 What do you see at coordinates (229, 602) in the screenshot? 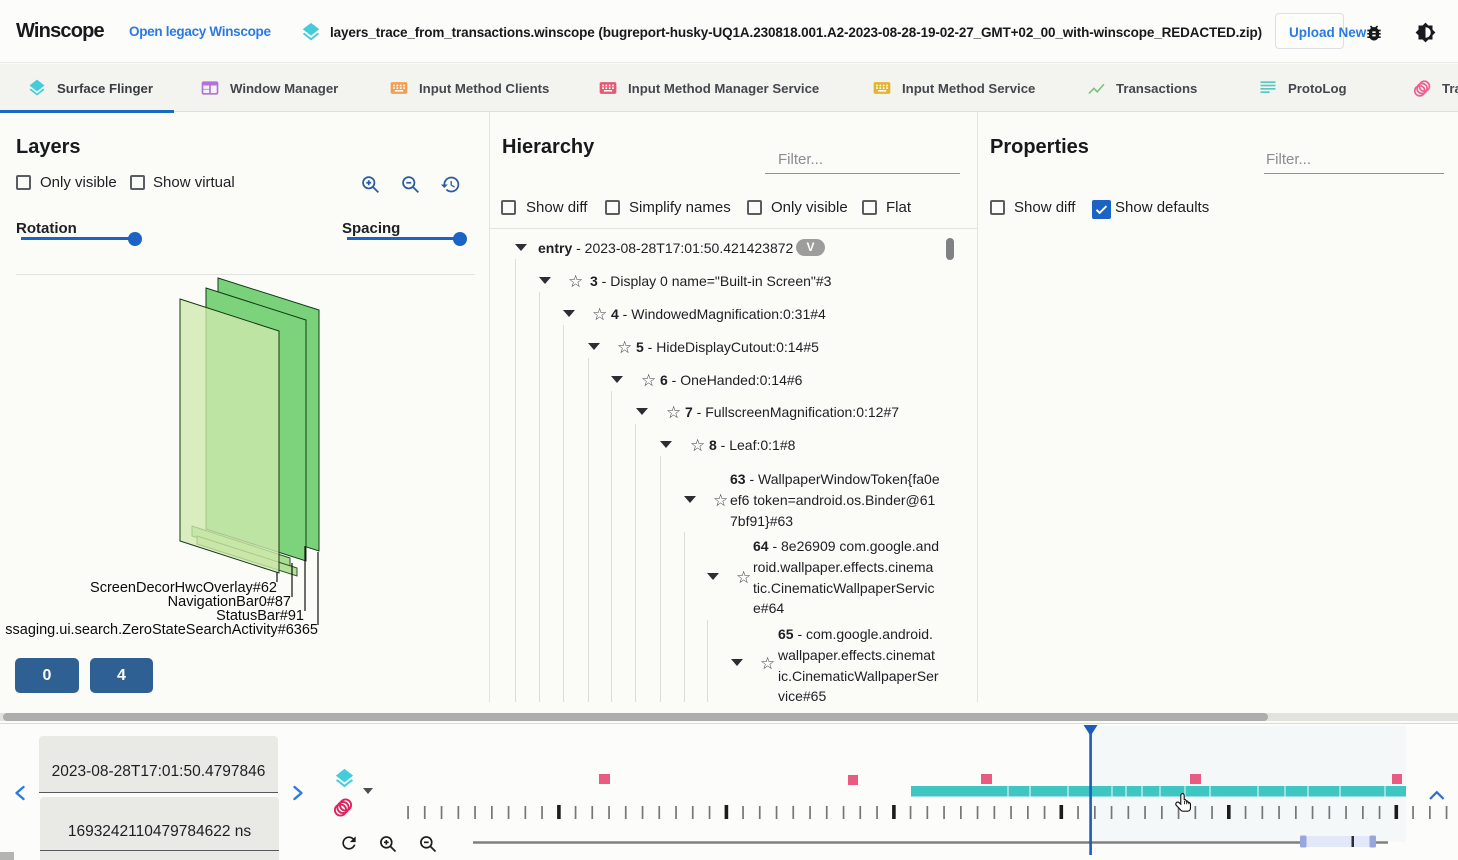
I see `svg-text: NavigationBar0#87` at bounding box center [229, 602].